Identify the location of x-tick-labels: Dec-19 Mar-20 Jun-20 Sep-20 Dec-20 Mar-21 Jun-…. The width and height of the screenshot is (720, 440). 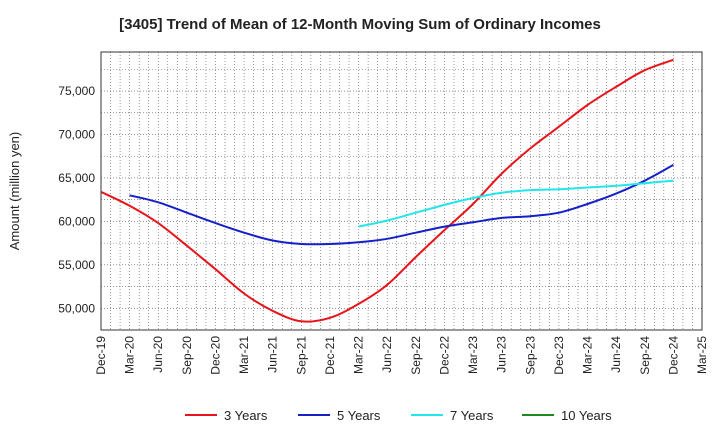
(401, 355).